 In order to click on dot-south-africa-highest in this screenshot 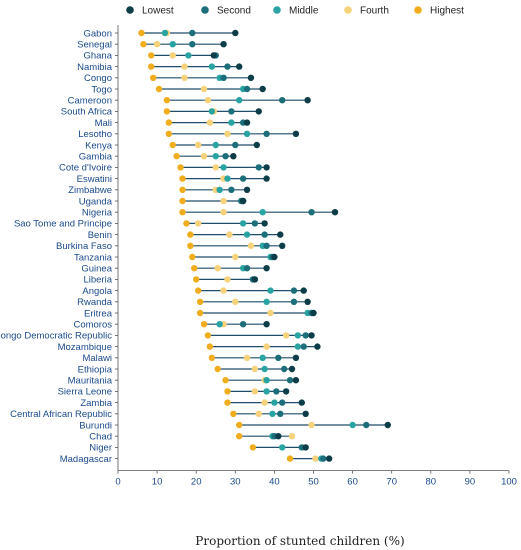, I will do `click(167, 111)`.